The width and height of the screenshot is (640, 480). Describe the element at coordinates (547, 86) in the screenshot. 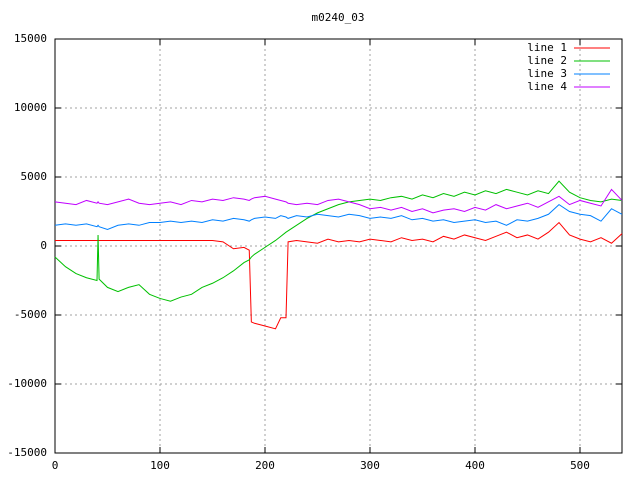

I see `legend-label: line 4` at that location.